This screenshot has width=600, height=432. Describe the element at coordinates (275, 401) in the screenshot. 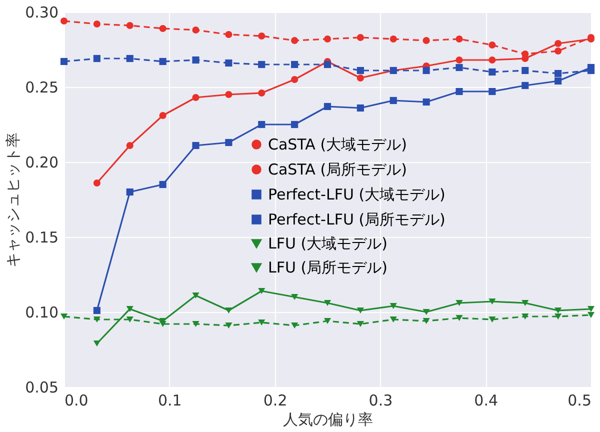

I see `x-tick-label: 0.2` at that location.